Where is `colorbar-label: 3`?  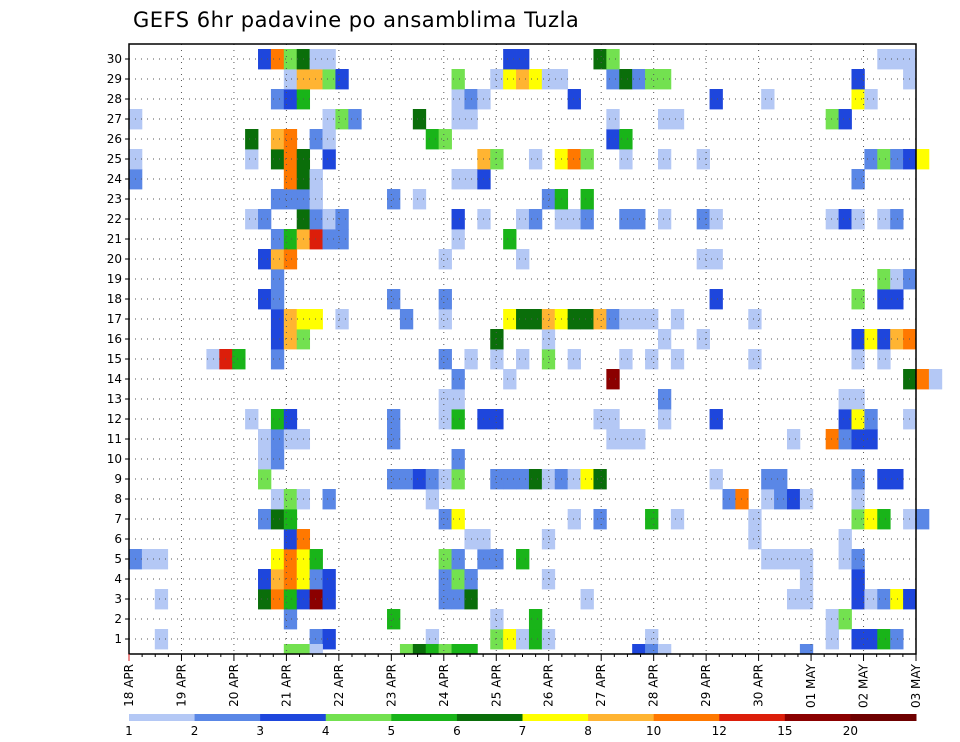
colorbar-label: 3 is located at coordinates (260, 731).